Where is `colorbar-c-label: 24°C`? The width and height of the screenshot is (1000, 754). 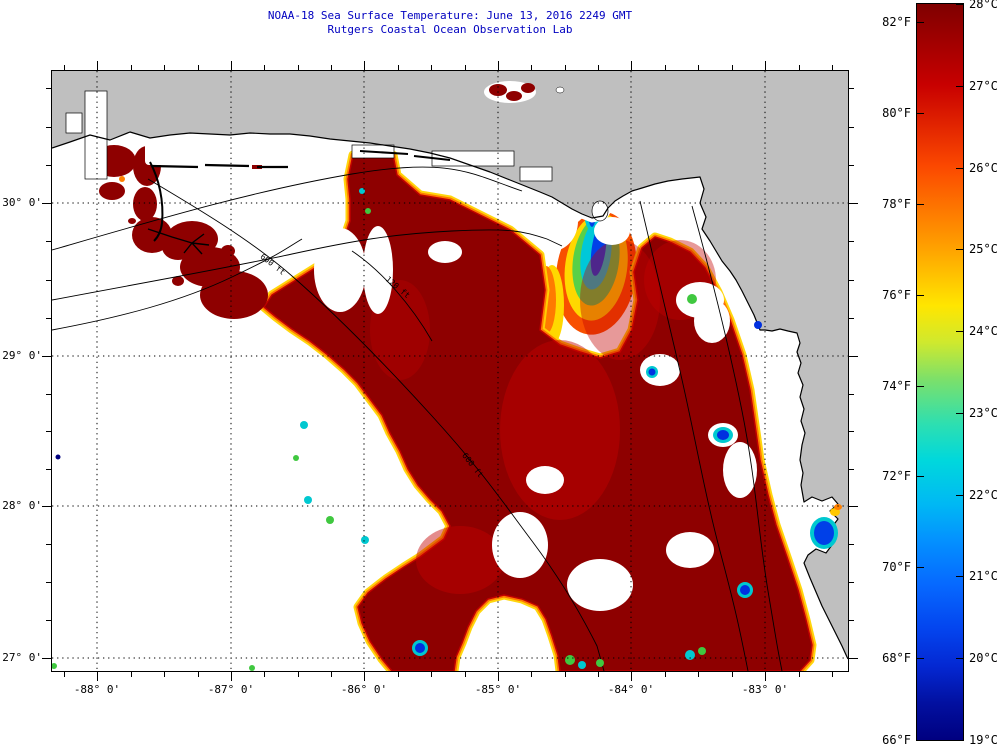 colorbar-c-label: 24°C is located at coordinates (983, 331).